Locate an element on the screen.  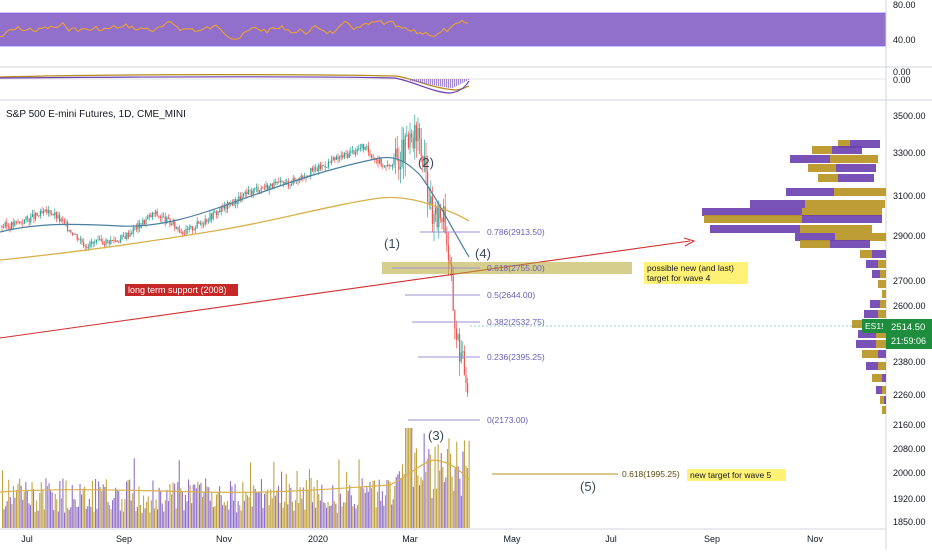
wave5-target-label: new target for wave 5 is located at coordinates (731, 475).